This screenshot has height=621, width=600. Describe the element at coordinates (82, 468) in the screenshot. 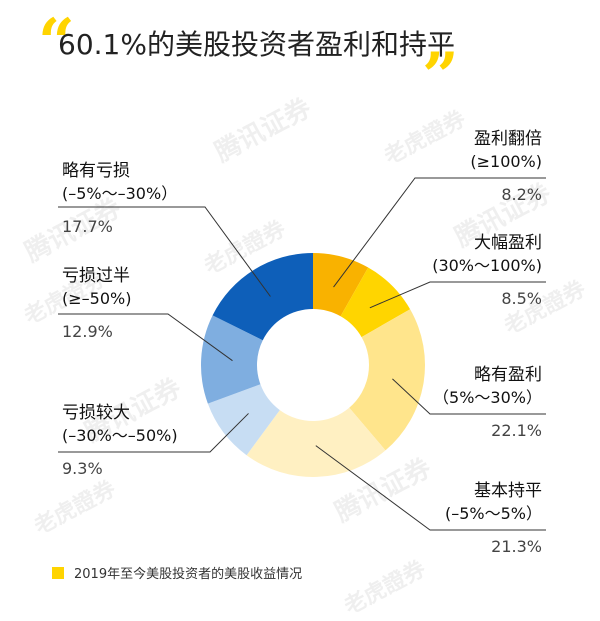

I see `slice-value-label: 9.3%` at that location.